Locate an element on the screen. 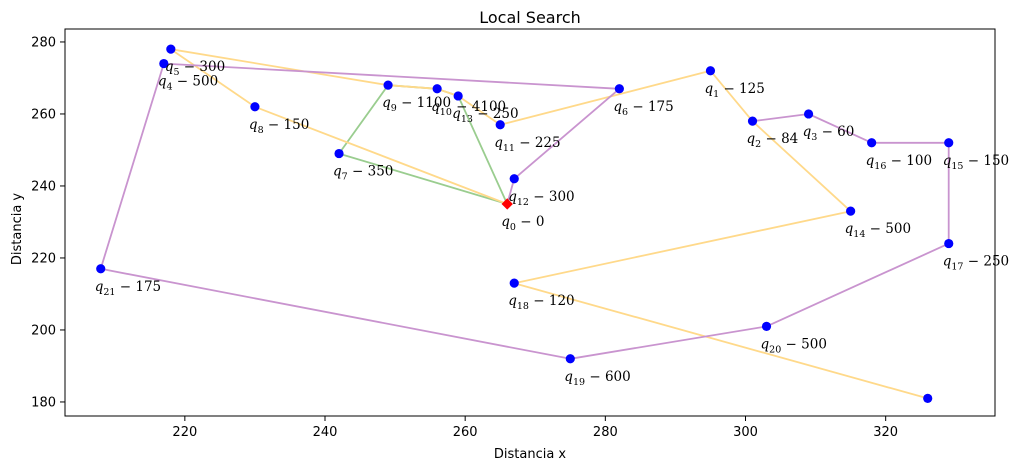 This screenshot has width=1022, height=470. x-tick-label: 260 is located at coordinates (465, 432).